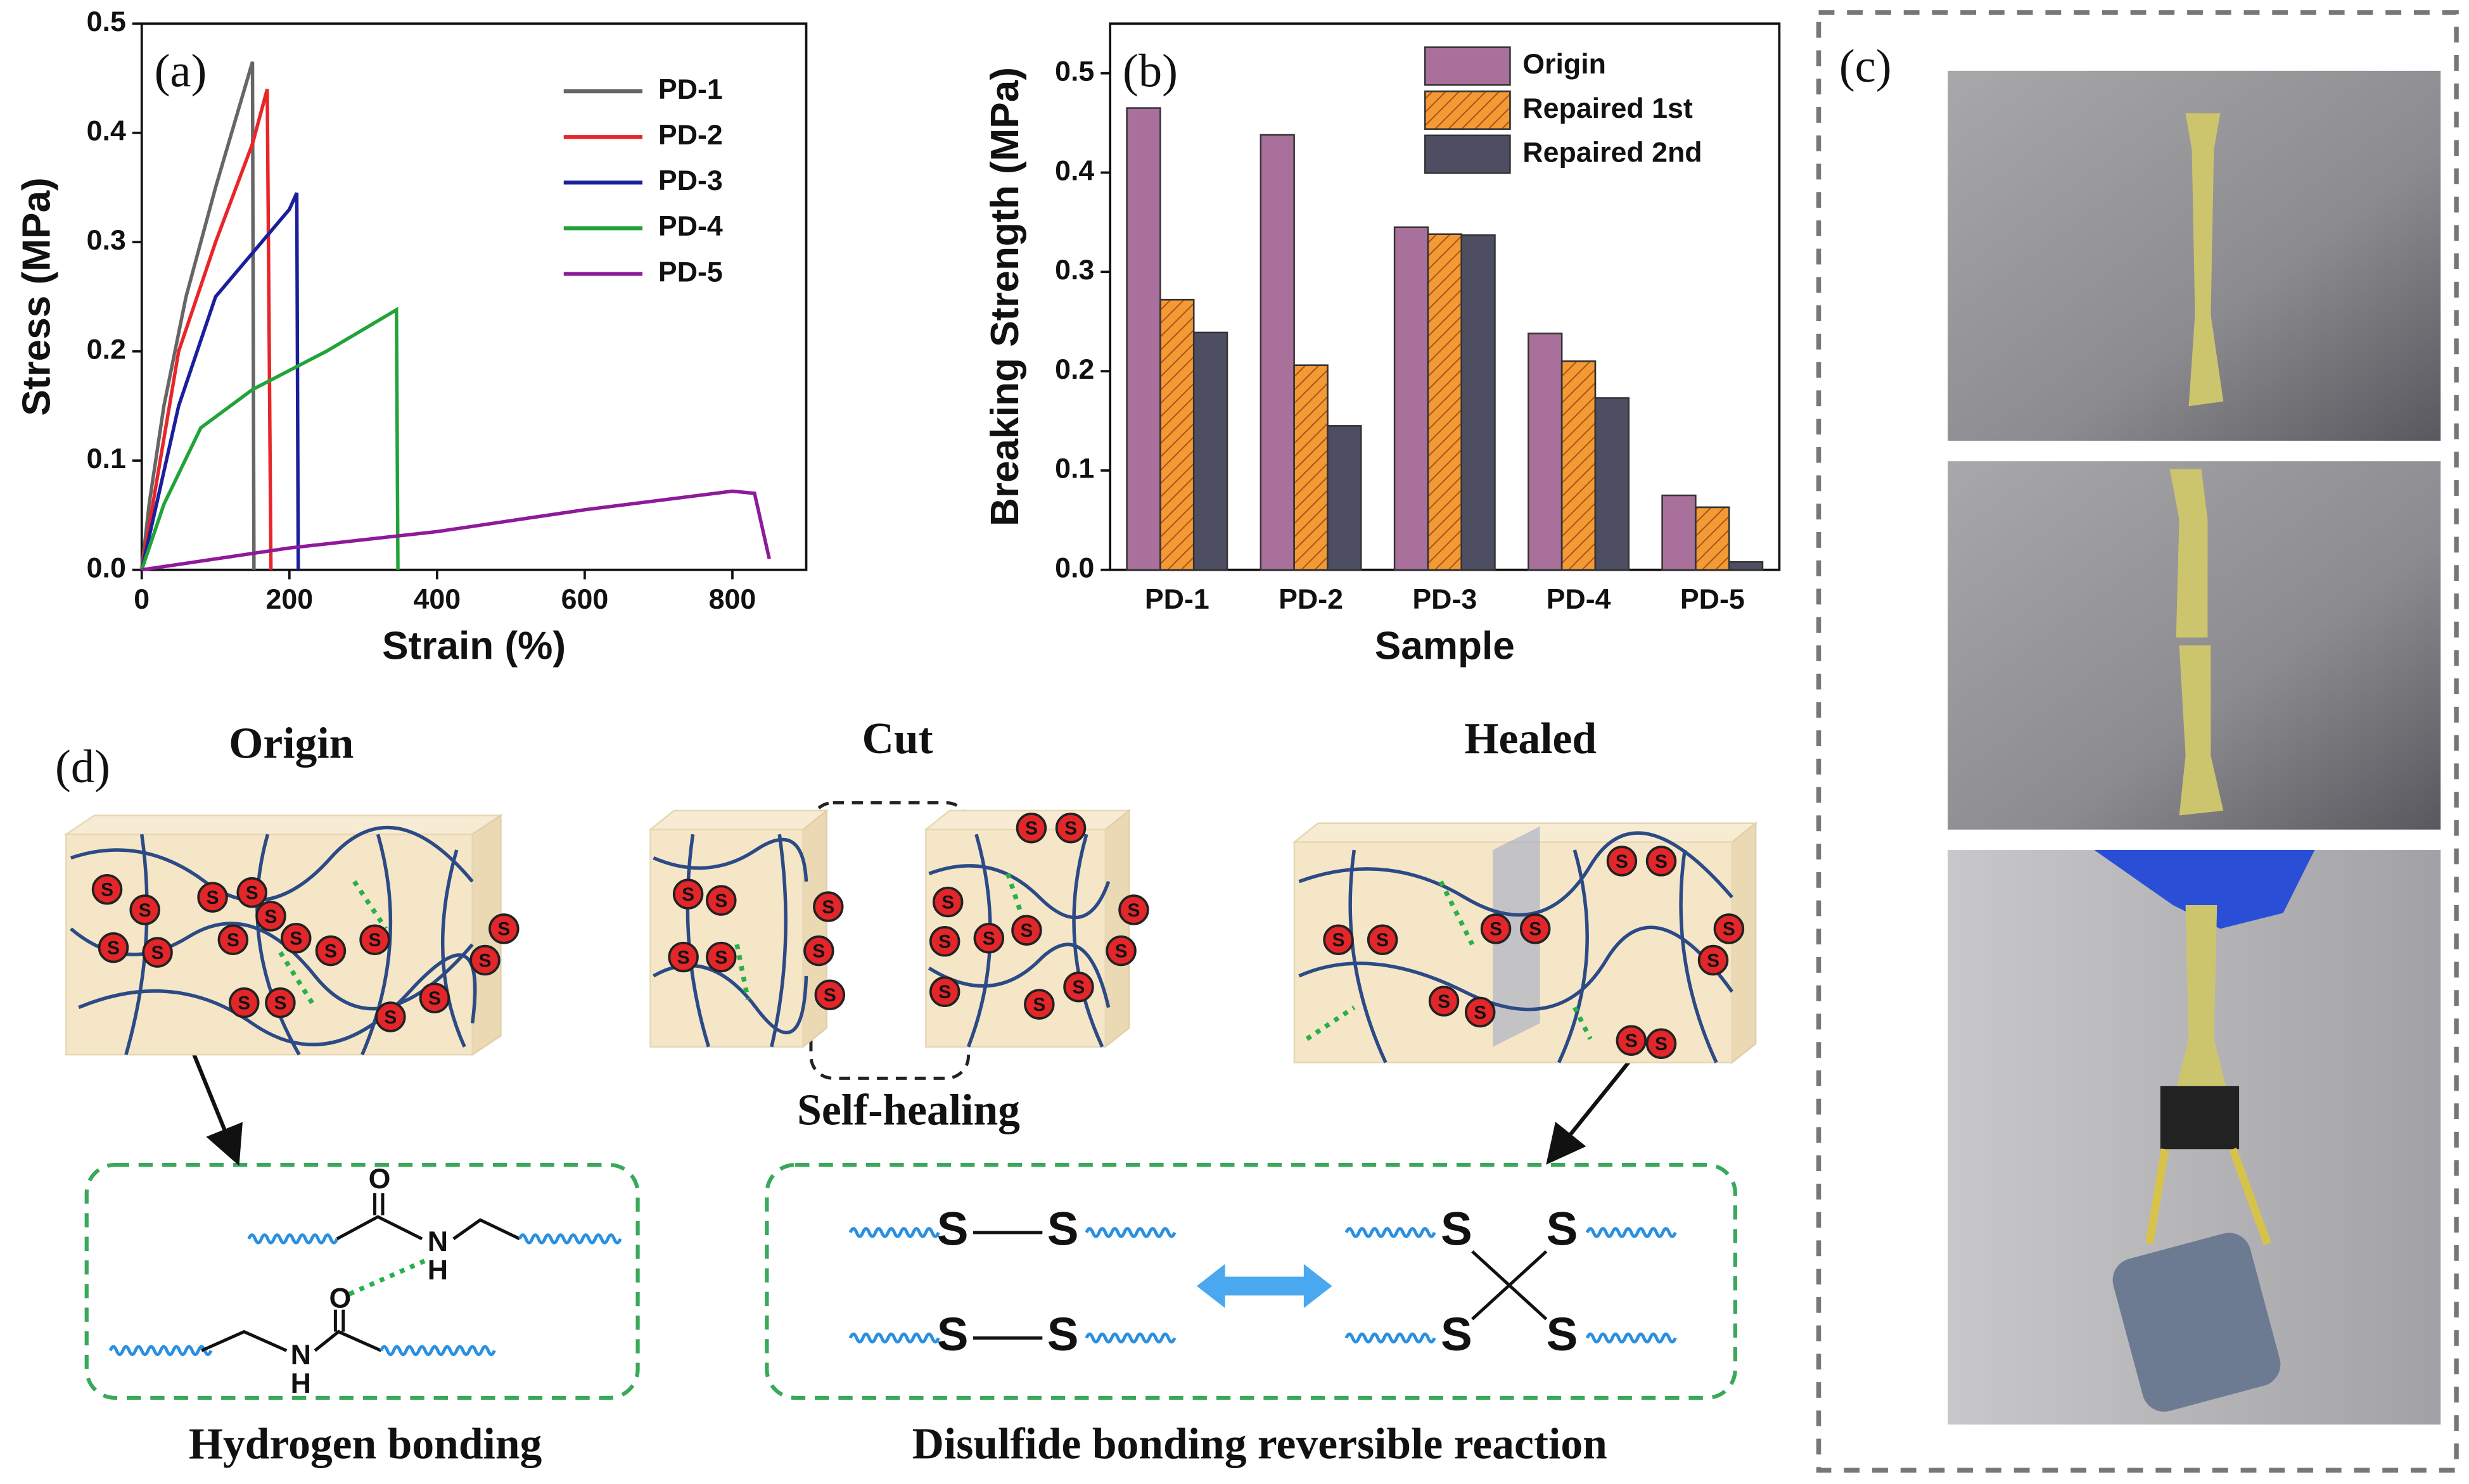  What do you see at coordinates (301, 1355) in the screenshot?
I see `atom-label: N` at bounding box center [301, 1355].